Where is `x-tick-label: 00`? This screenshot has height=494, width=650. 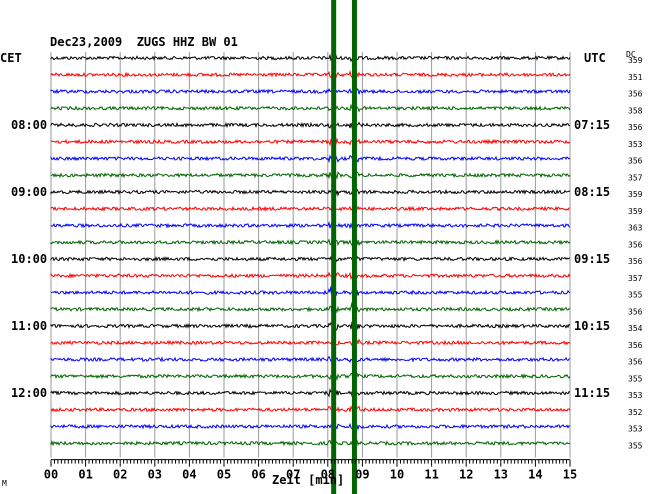 x-tick-label: 00 is located at coordinates (51, 475).